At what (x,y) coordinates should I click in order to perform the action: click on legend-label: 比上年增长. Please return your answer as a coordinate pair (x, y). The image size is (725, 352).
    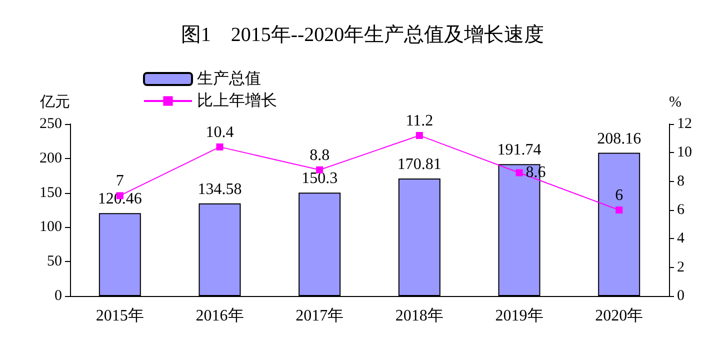
    Looking at the image, I should click on (237, 101).